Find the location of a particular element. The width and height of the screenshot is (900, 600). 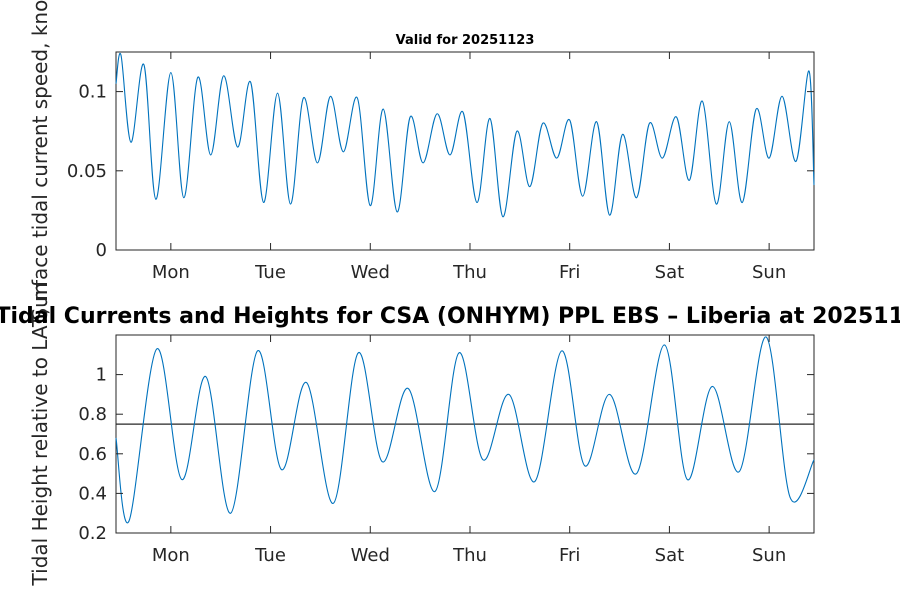

y-tick-label: 0.8 is located at coordinates (92, 414).